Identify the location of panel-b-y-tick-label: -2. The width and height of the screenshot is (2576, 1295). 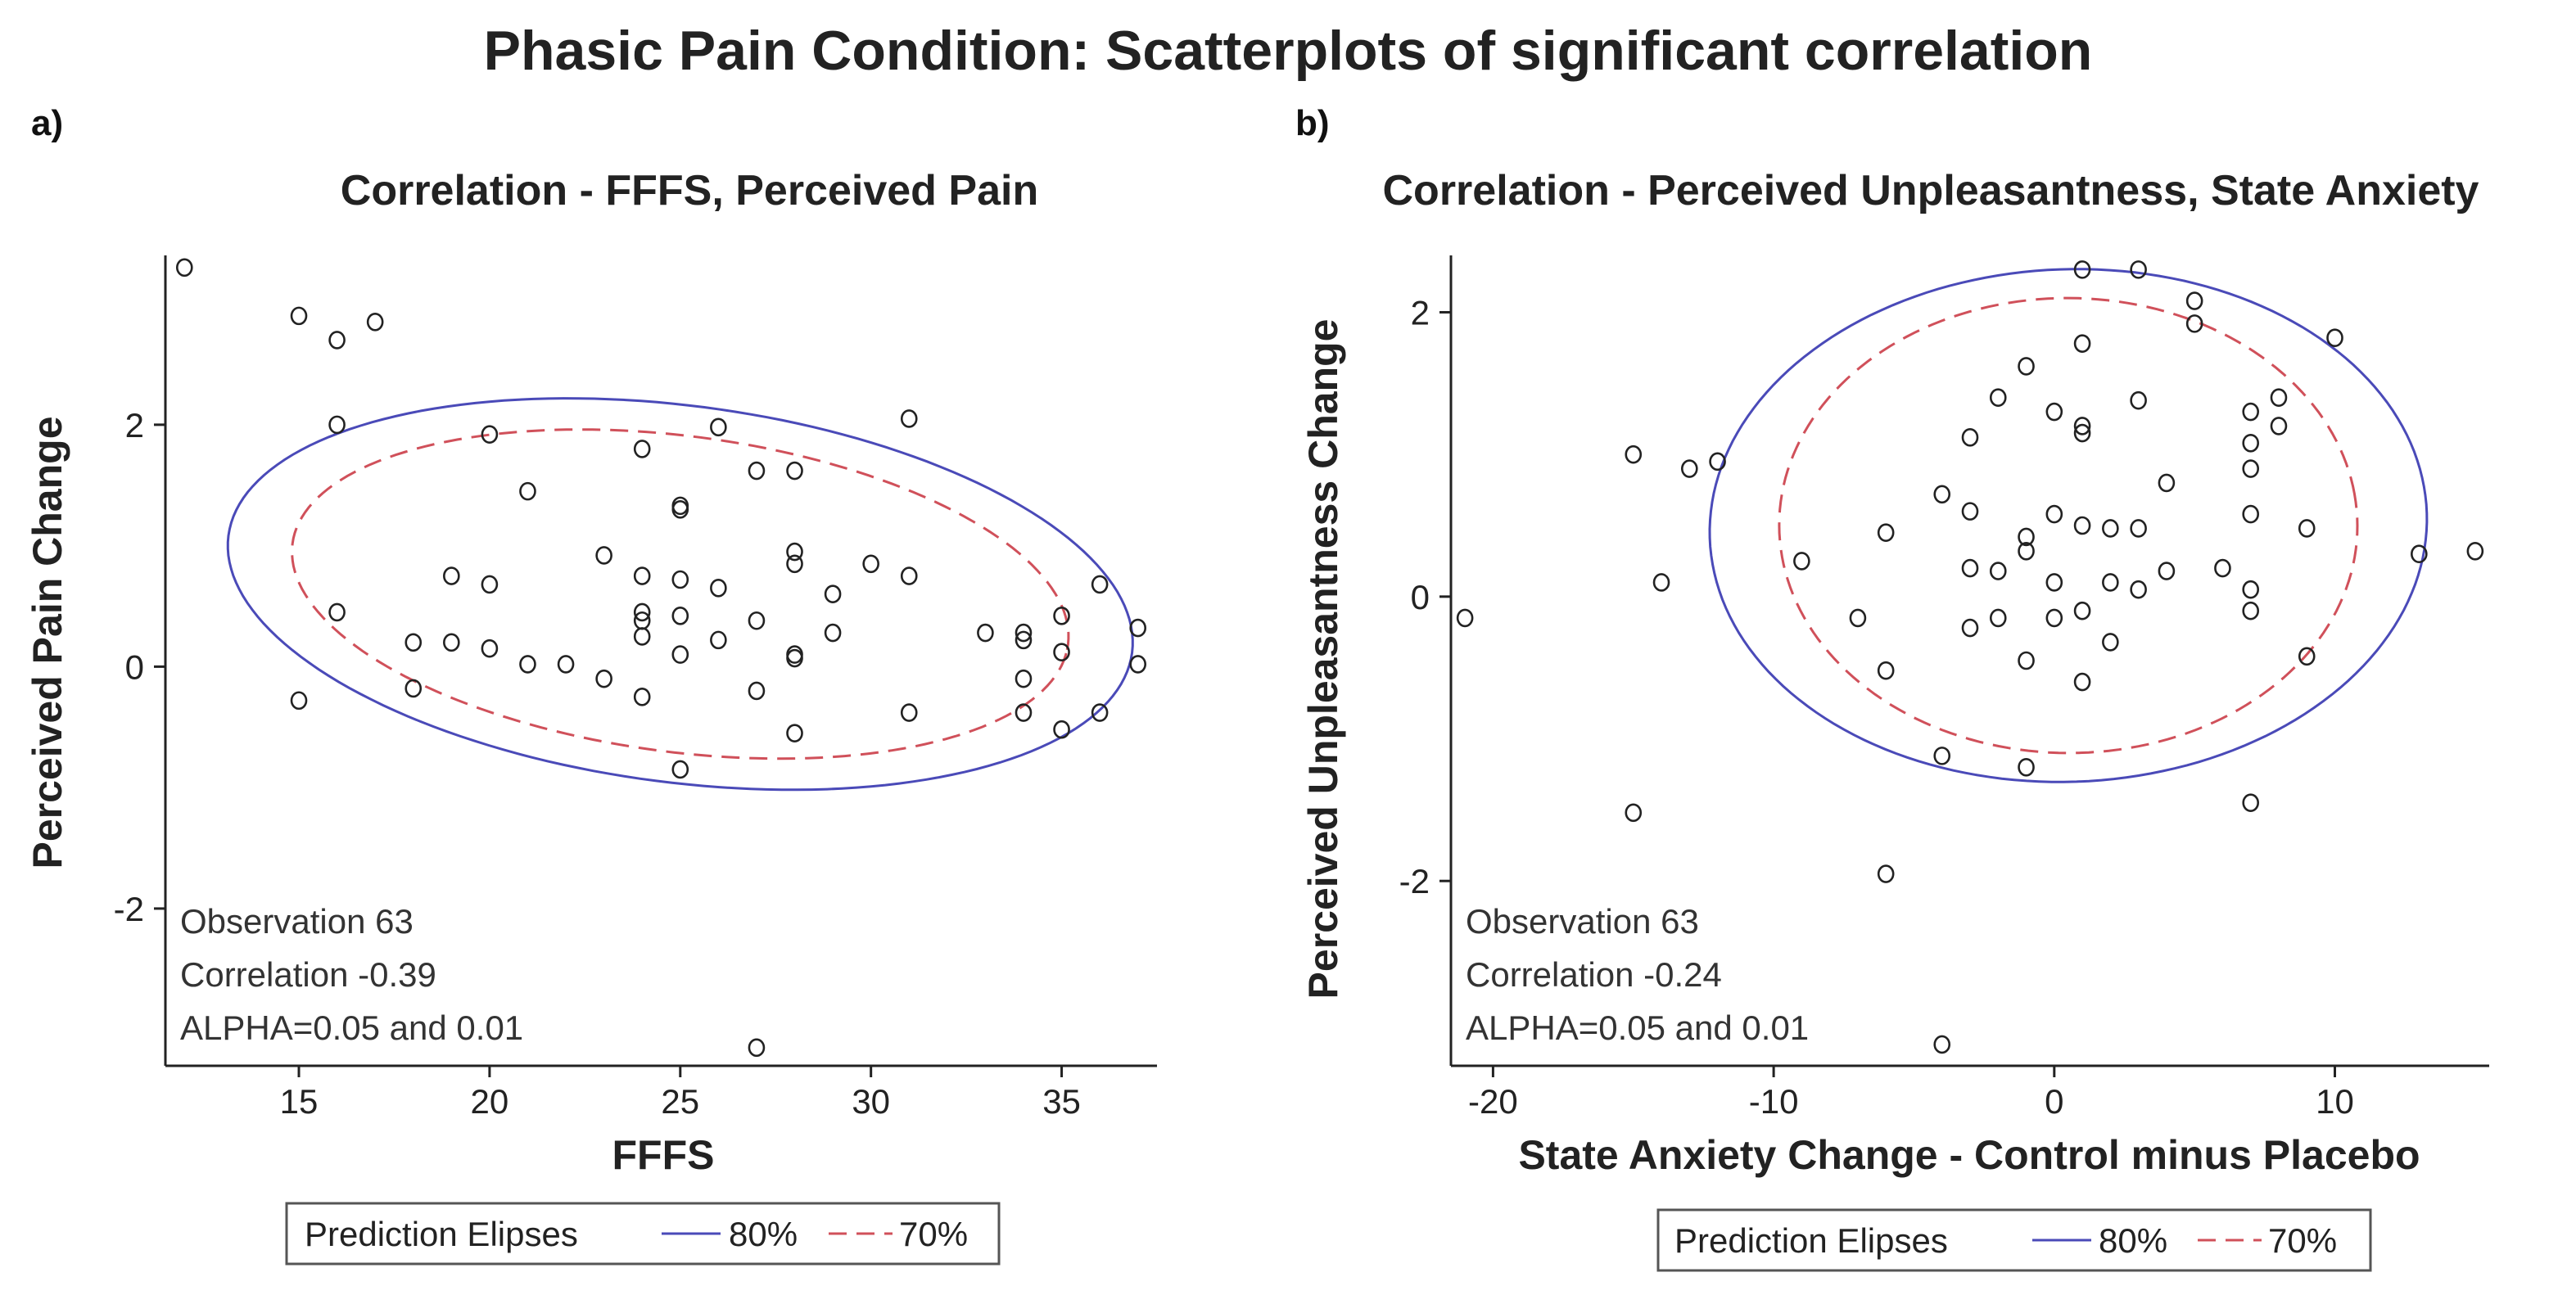
(1414, 881).